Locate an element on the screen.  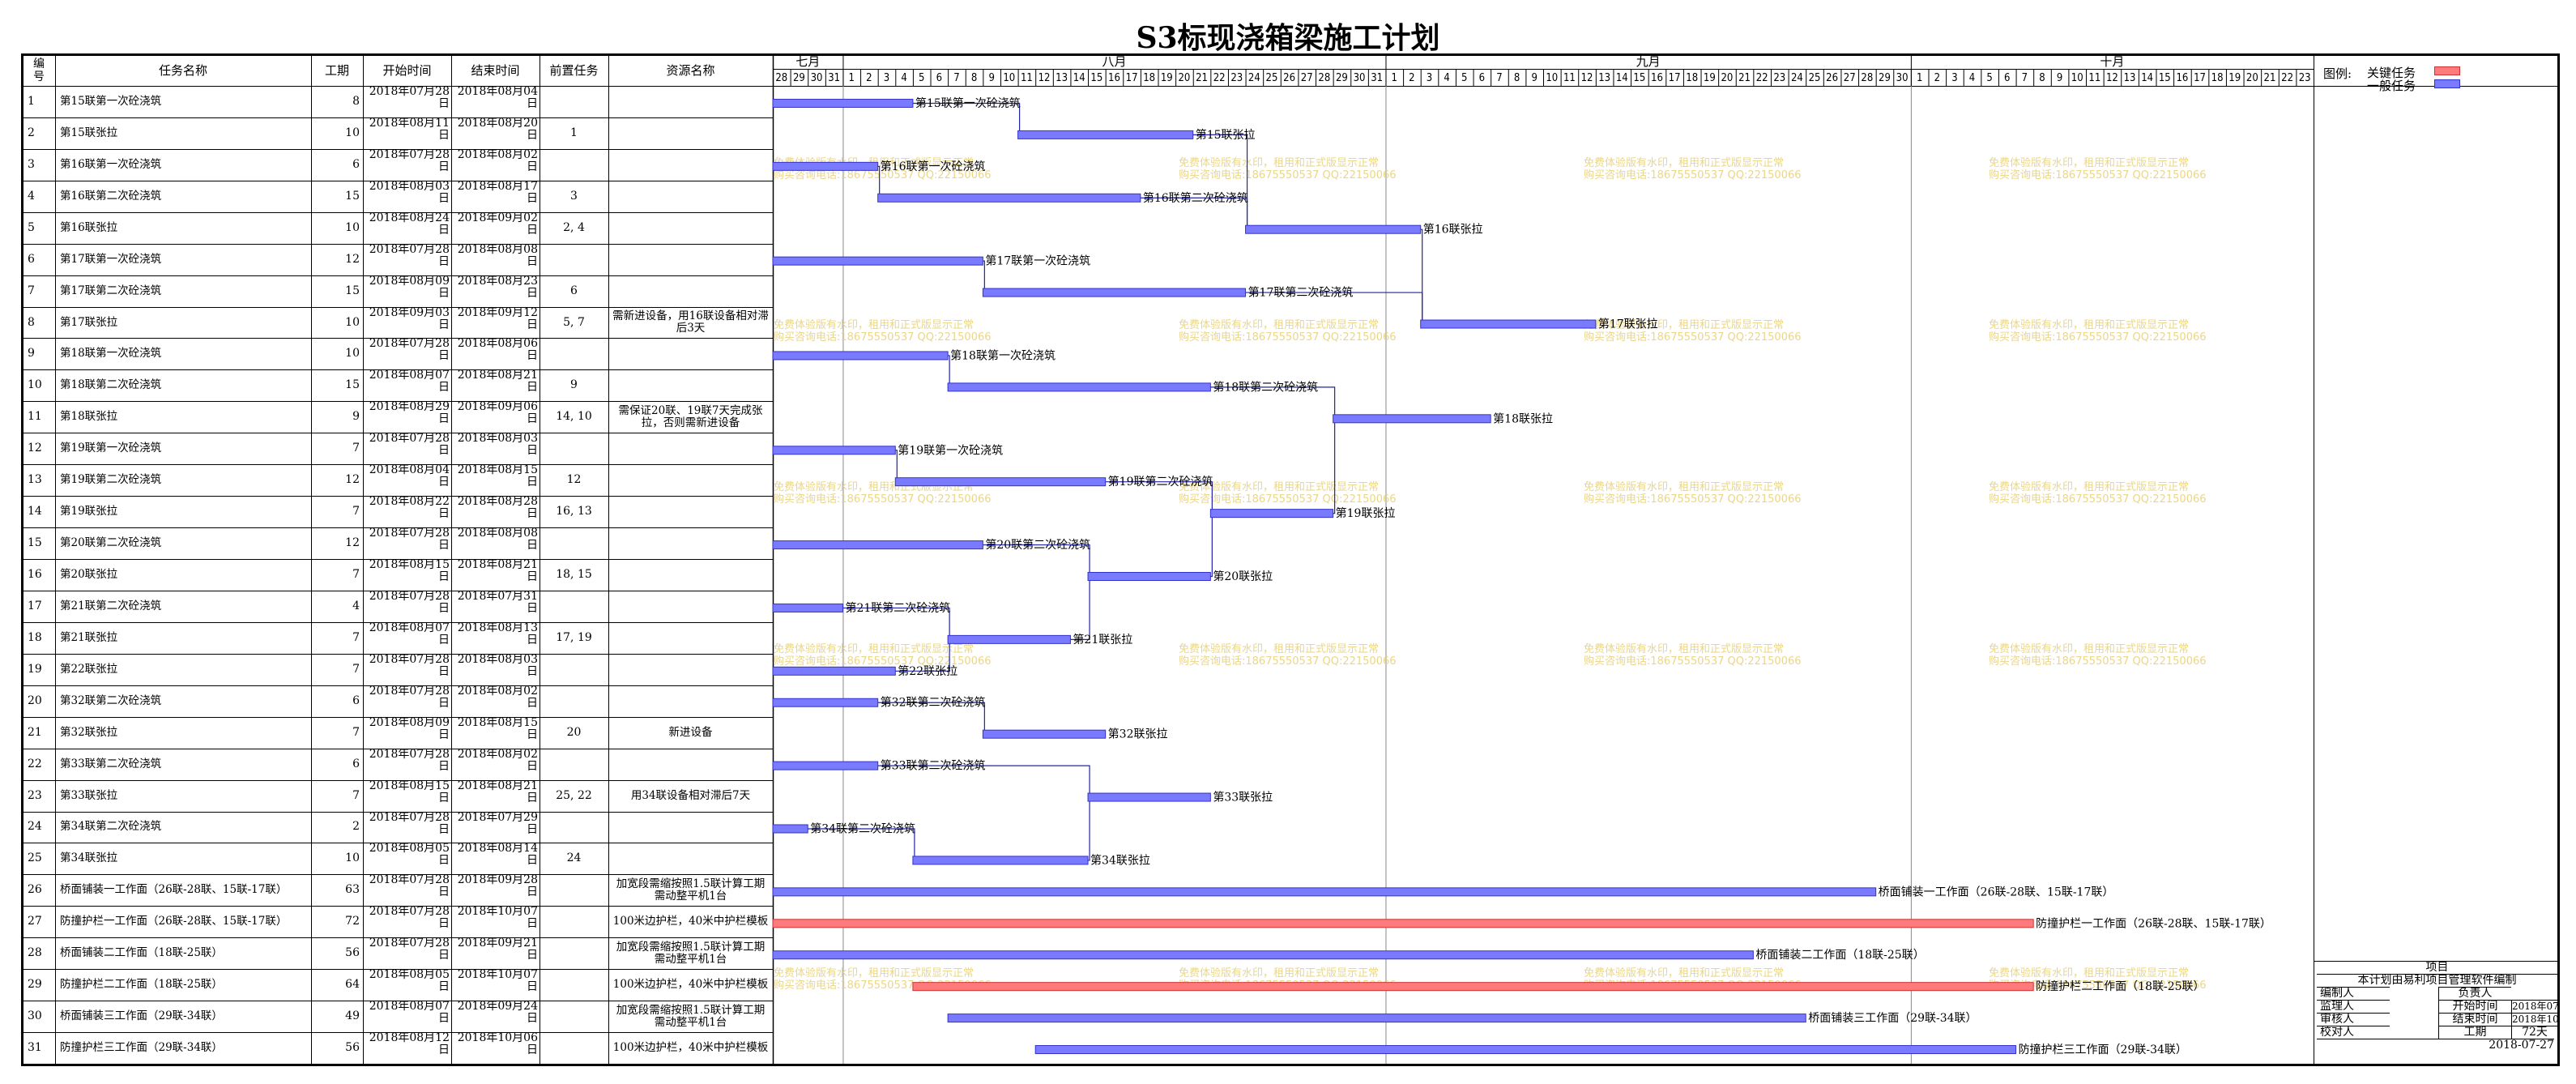
day-tick-label: 23 is located at coordinates (2305, 78).